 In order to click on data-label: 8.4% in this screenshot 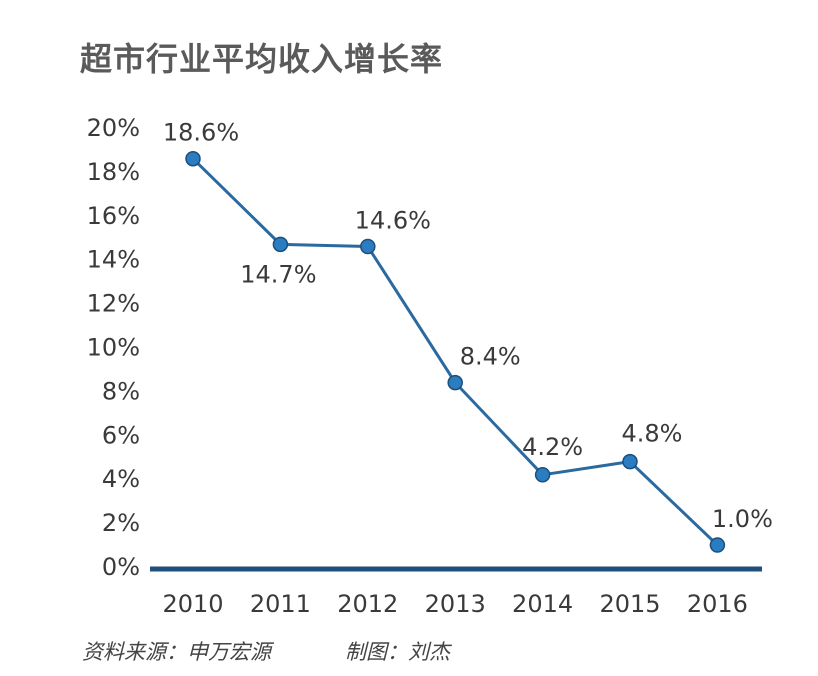, I will do `click(490, 357)`.